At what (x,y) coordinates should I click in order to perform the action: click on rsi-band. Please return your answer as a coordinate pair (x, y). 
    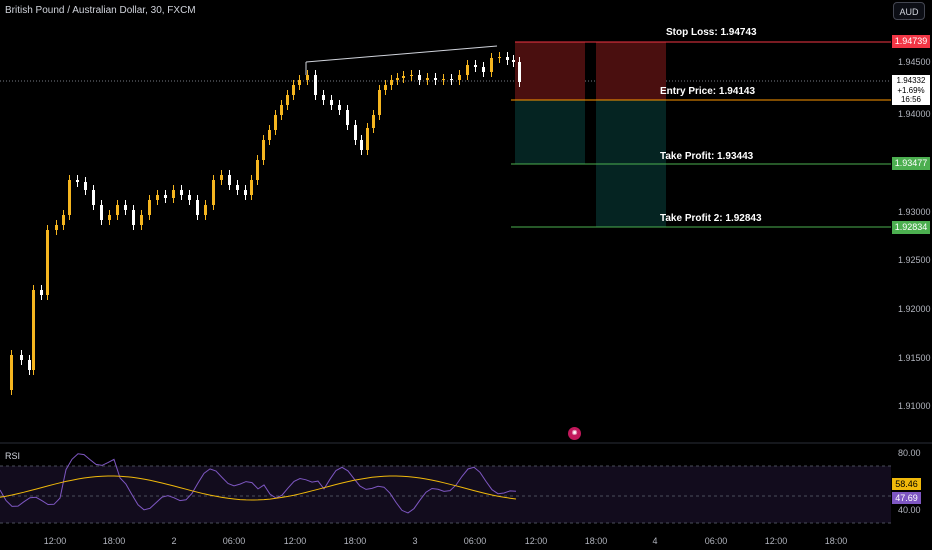
    Looking at the image, I should click on (445, 494).